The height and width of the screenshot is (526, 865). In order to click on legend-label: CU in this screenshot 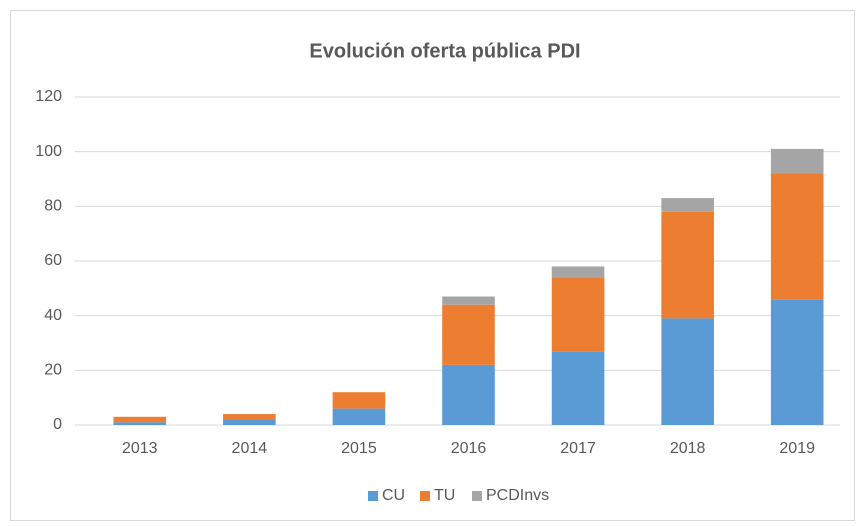, I will do `click(393, 495)`.